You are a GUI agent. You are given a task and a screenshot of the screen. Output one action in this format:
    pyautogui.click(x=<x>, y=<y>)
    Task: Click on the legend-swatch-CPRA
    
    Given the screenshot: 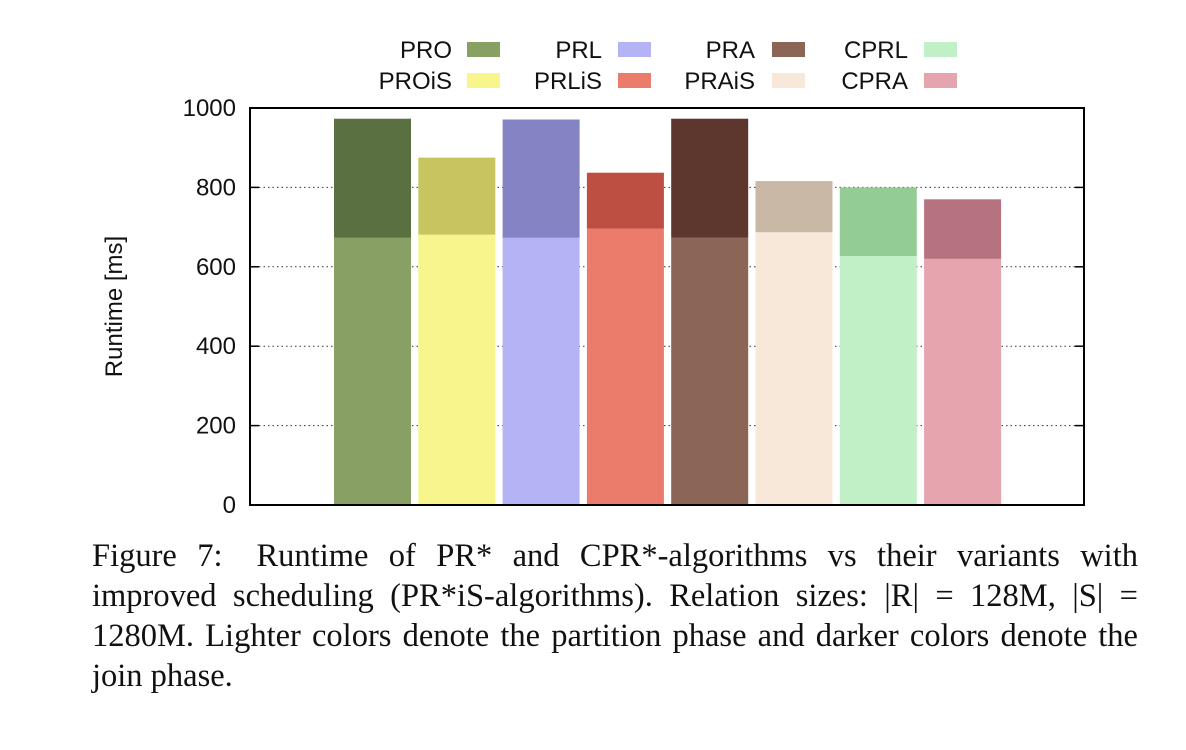 What is the action you would take?
    pyautogui.click(x=940, y=80)
    